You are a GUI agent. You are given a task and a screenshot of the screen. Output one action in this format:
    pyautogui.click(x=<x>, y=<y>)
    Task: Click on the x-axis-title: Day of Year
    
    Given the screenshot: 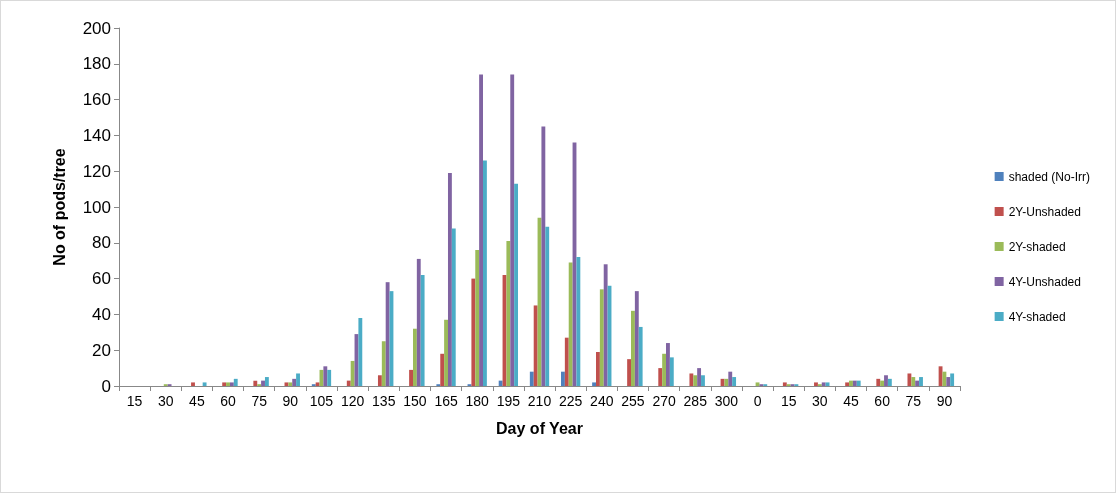 What is the action you would take?
    pyautogui.click(x=539, y=428)
    